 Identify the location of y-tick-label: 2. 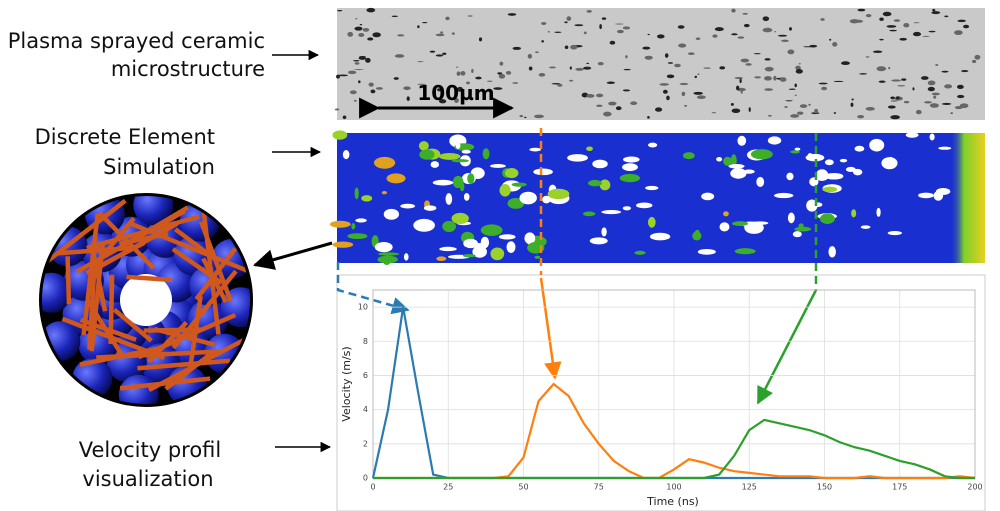
(365, 443).